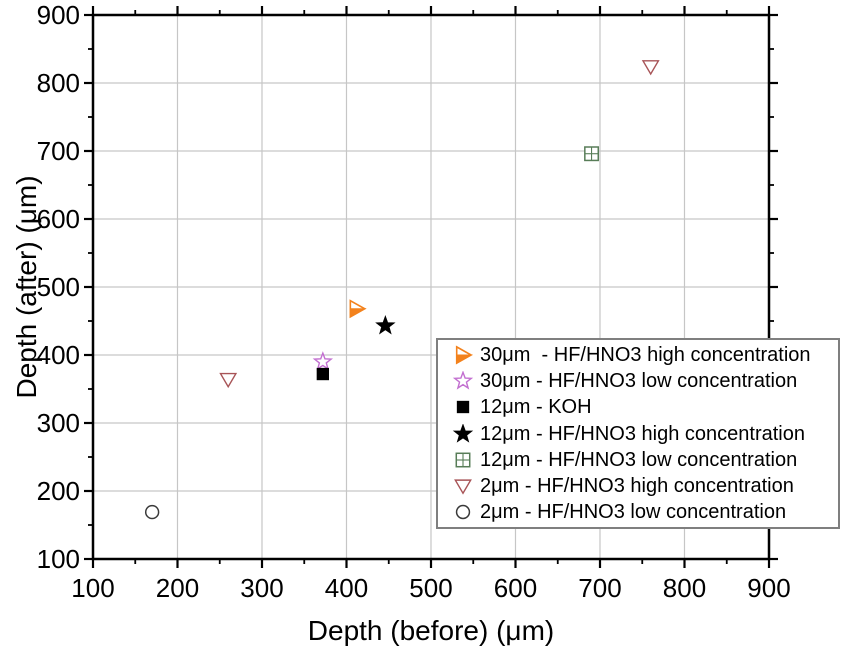  I want to click on square-filled-marker, so click(463, 407).